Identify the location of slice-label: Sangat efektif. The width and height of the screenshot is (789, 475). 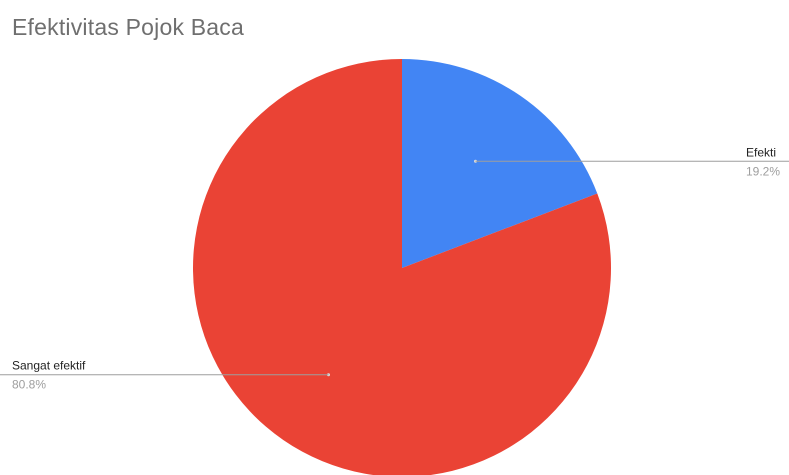
(49, 366).